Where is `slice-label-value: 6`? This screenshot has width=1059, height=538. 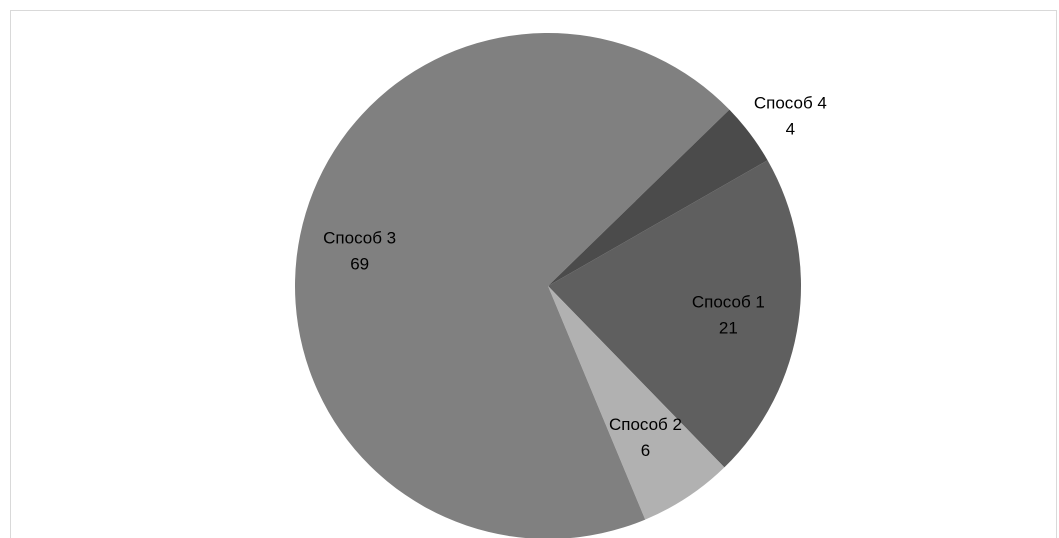
slice-label-value: 6 is located at coordinates (645, 450).